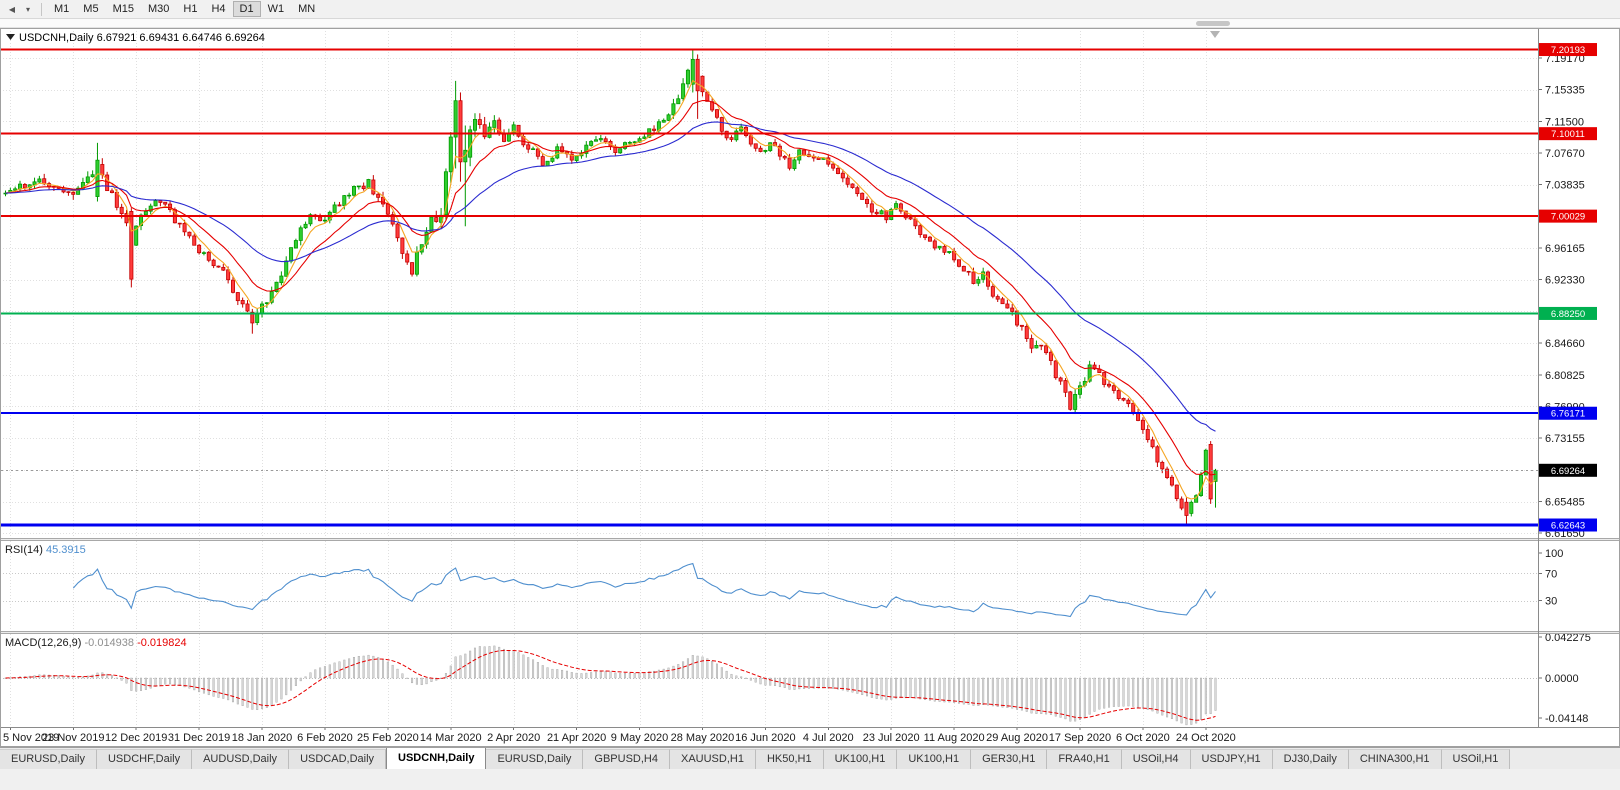 Image resolution: width=1620 pixels, height=790 pixels. What do you see at coordinates (954, 738) in the screenshot?
I see `svg-text: 11 Aug 2020` at bounding box center [954, 738].